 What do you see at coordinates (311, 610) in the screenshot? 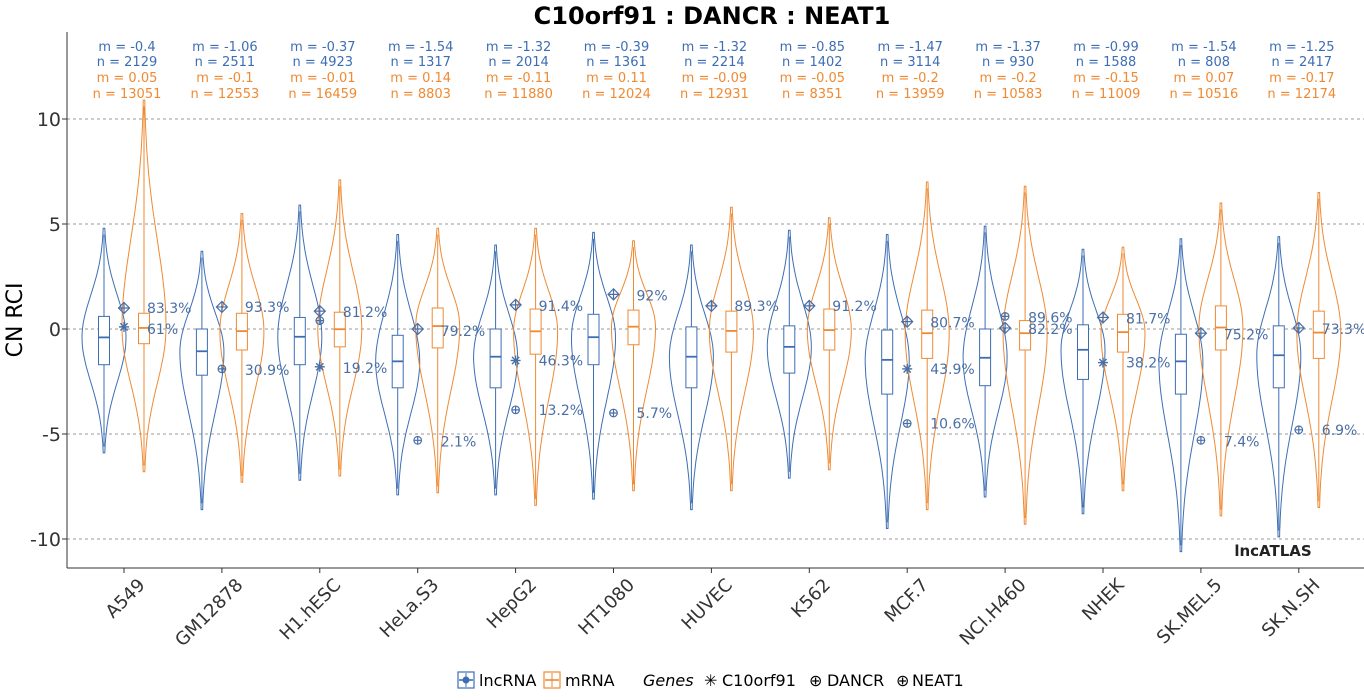
I see `x-tick-label: H1.hESC` at bounding box center [311, 610].